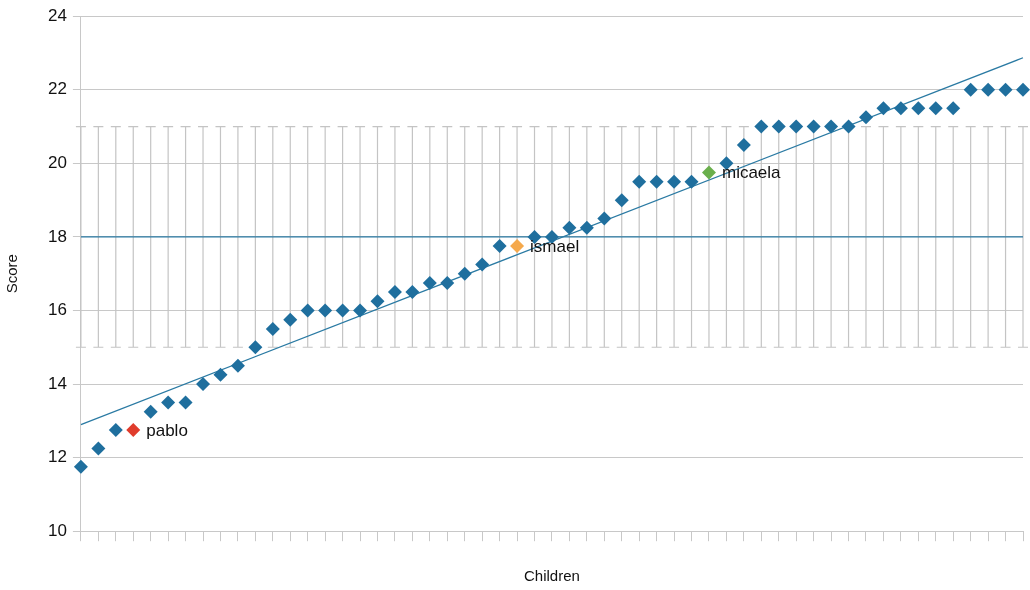 This screenshot has height=590, width=1030. What do you see at coordinates (57, 530) in the screenshot?
I see `y-tick-label: 10` at bounding box center [57, 530].